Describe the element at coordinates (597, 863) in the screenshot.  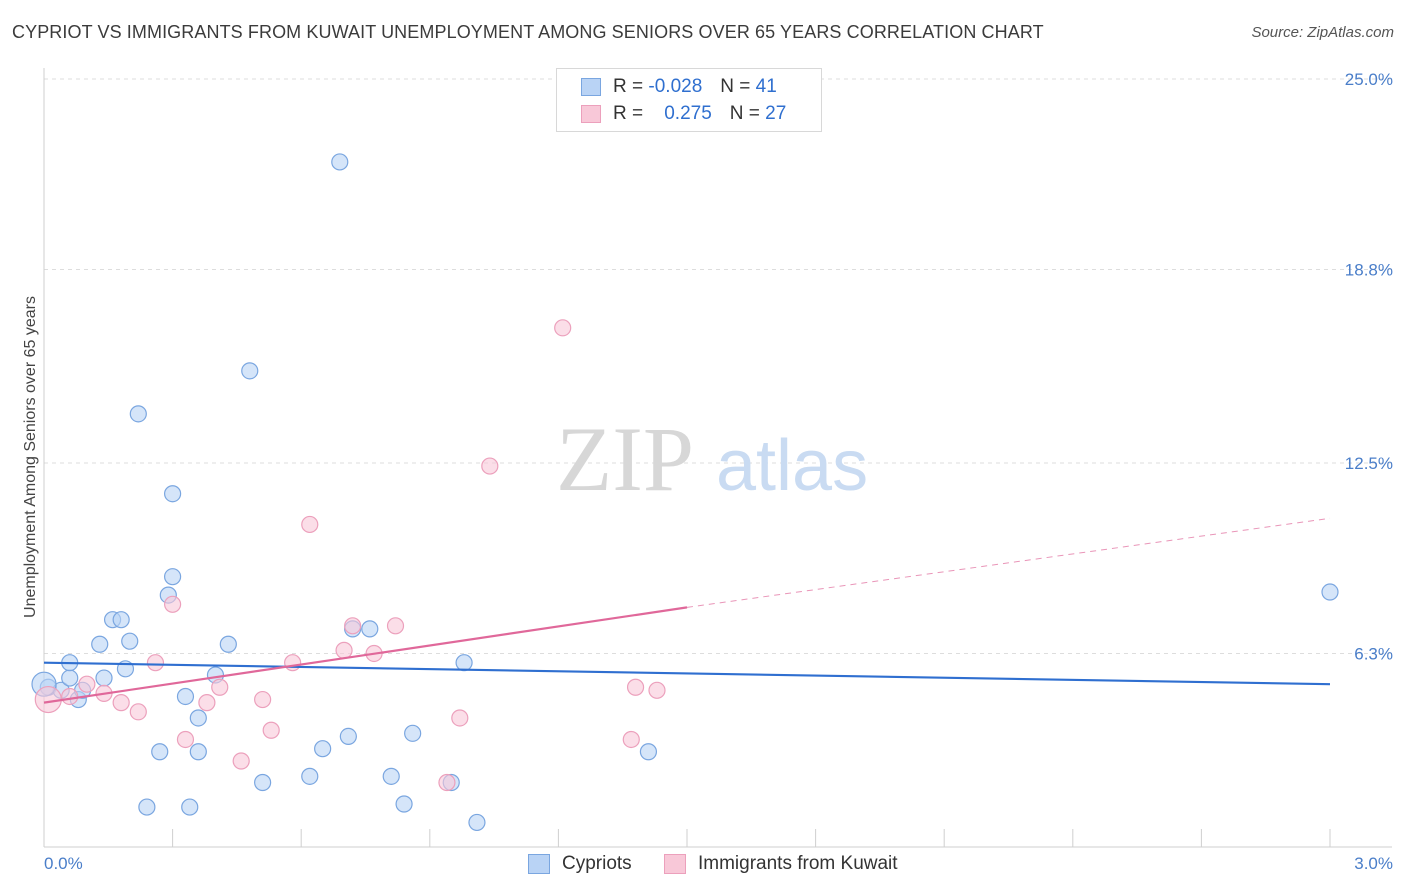
I see `legend-label-cypriots: Cypriots` at that location.